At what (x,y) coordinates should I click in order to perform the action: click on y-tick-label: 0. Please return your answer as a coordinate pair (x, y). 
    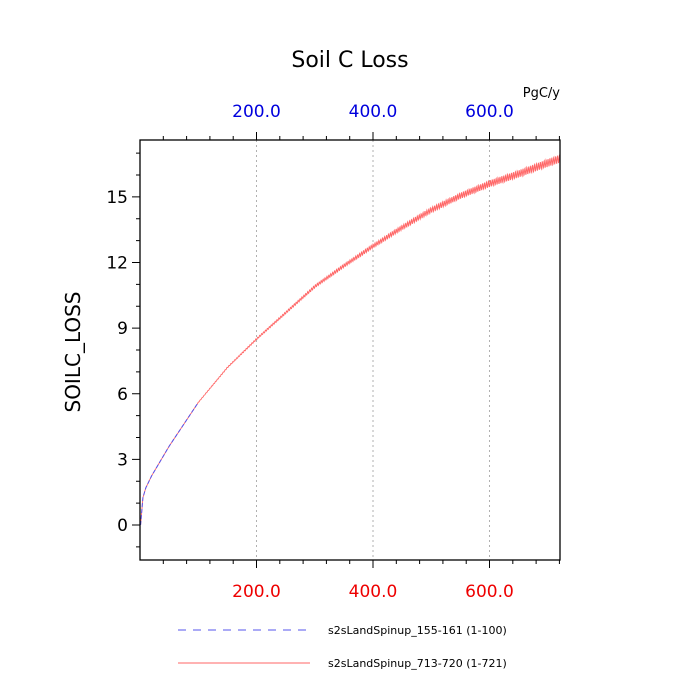
    Looking at the image, I should click on (122, 526).